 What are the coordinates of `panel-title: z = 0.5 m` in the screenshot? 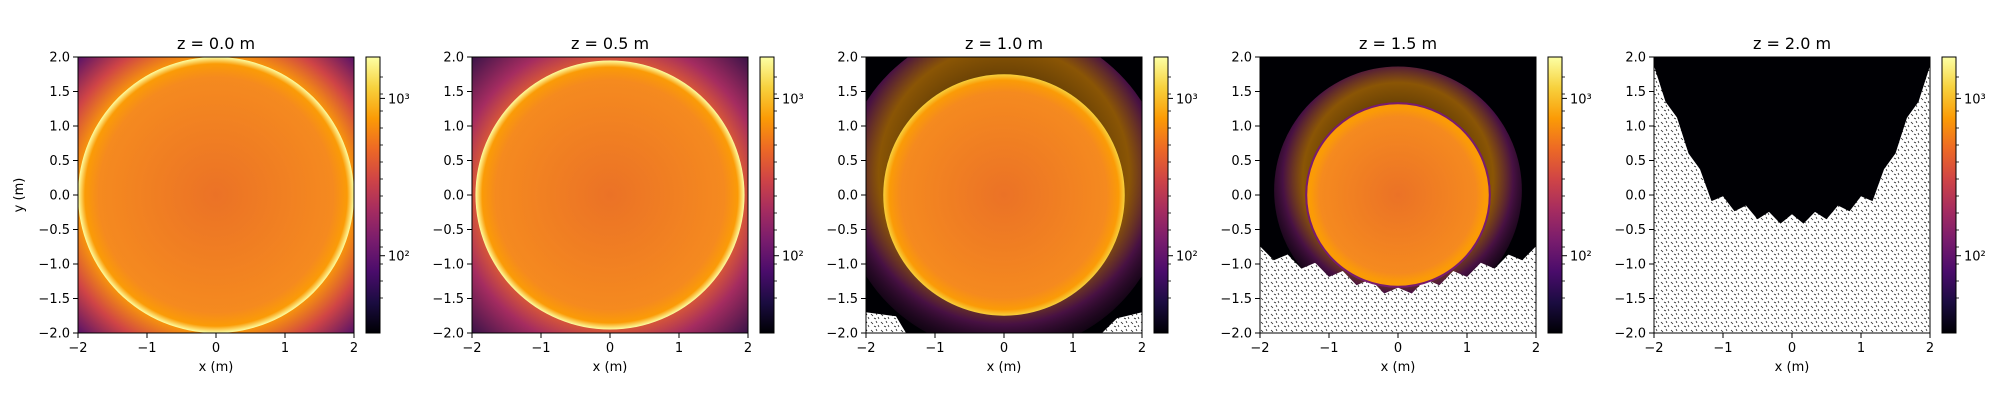 It's located at (610, 43).